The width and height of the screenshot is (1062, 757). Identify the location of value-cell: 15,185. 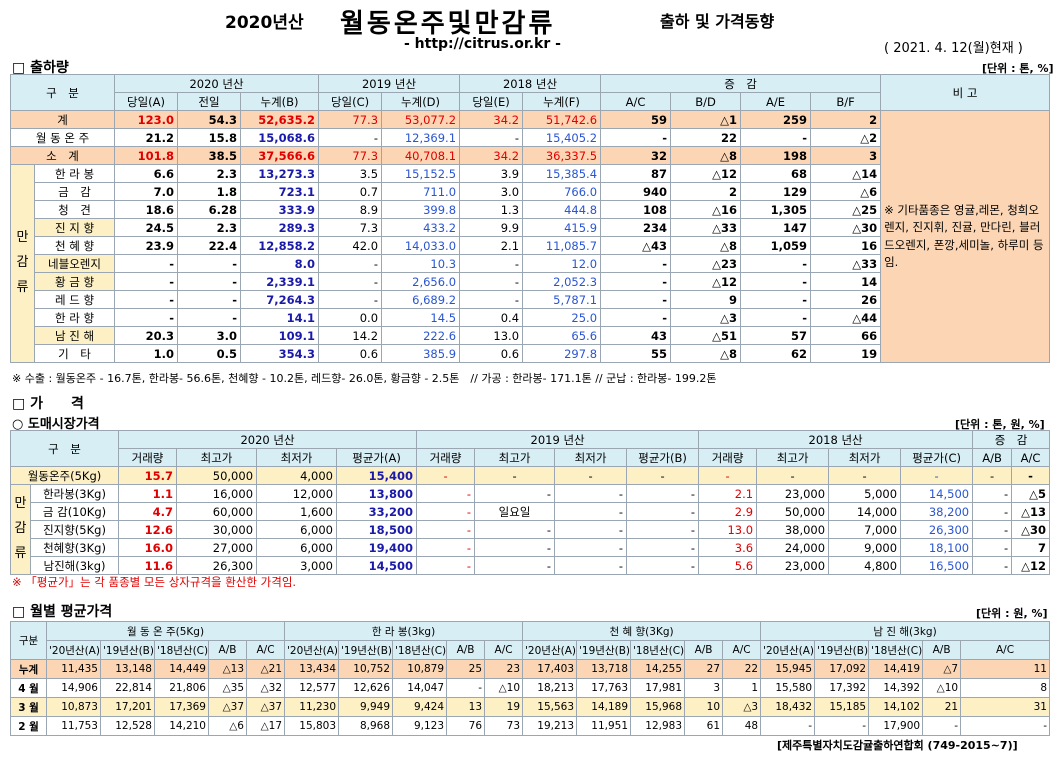
(842, 707).